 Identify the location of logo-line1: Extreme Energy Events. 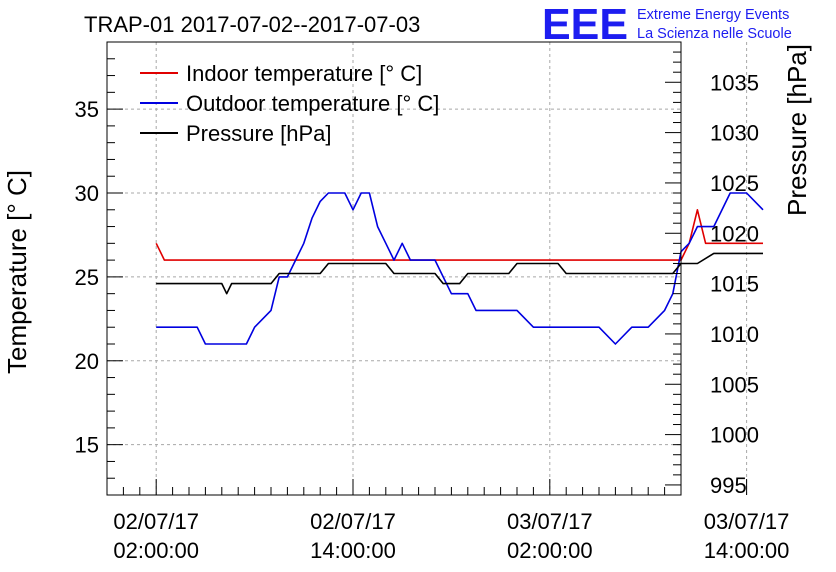
(713, 15).